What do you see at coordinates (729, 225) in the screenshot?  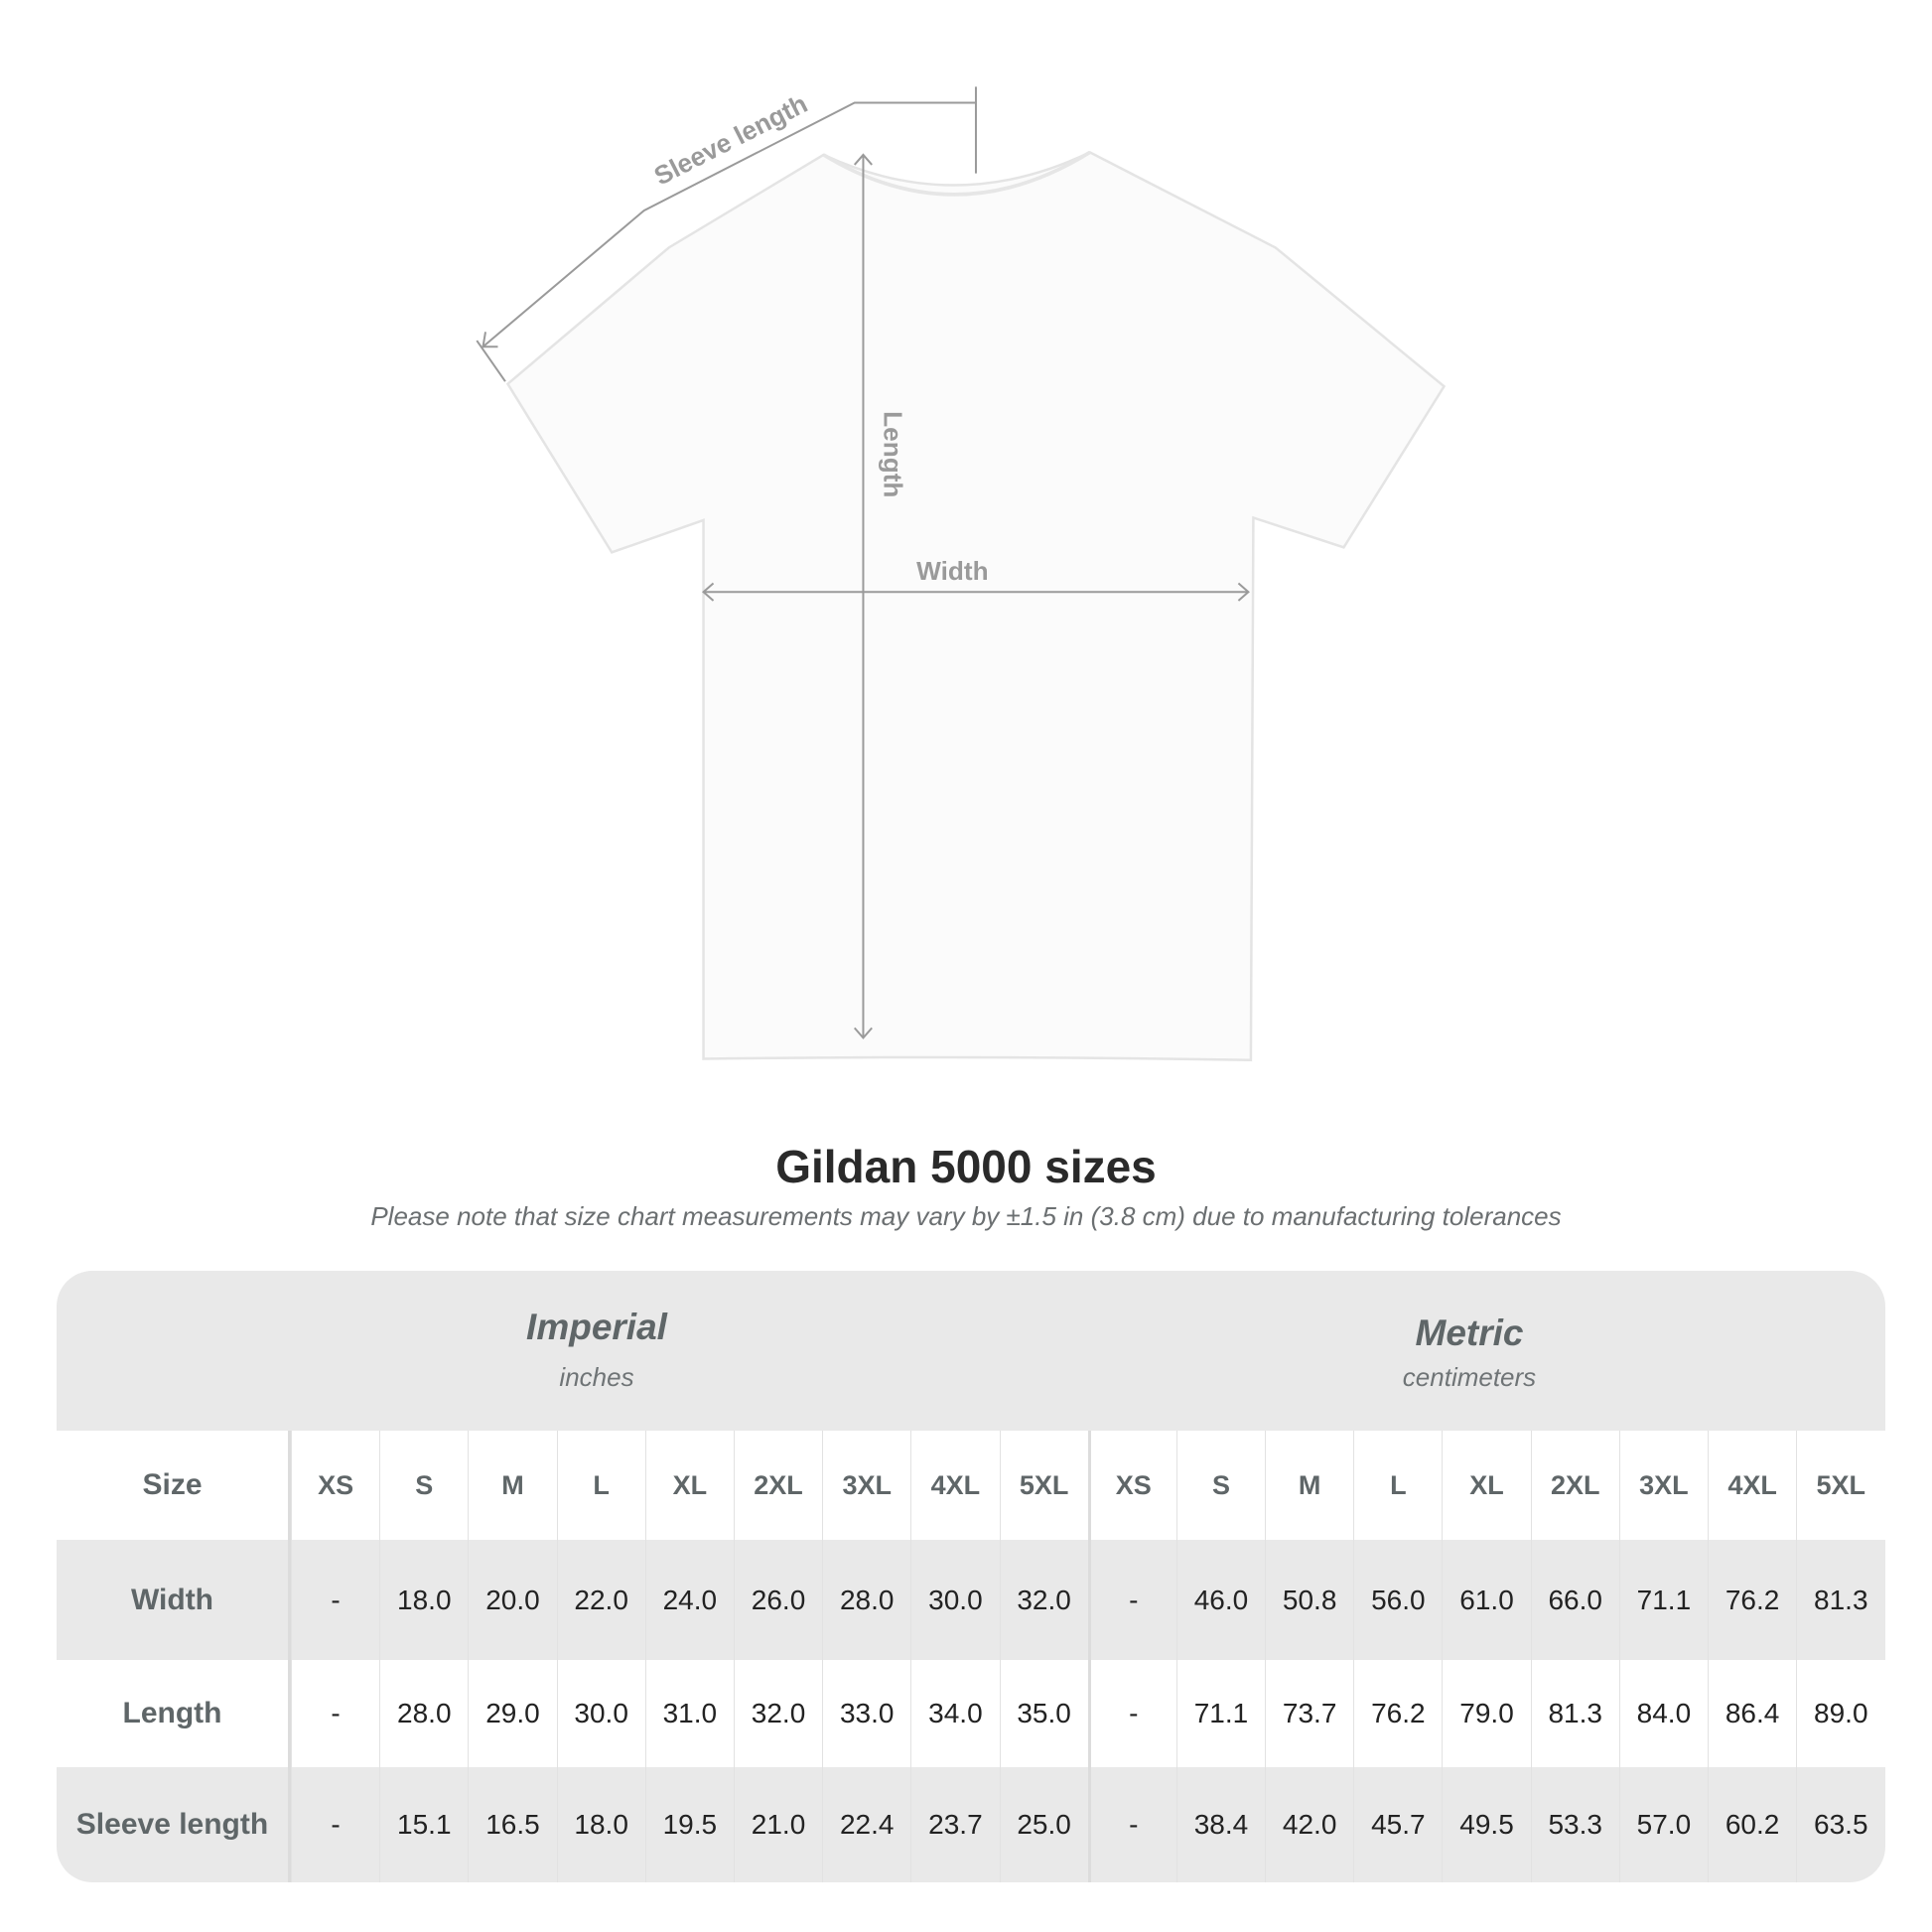 I see `sleeve-measure-line` at bounding box center [729, 225].